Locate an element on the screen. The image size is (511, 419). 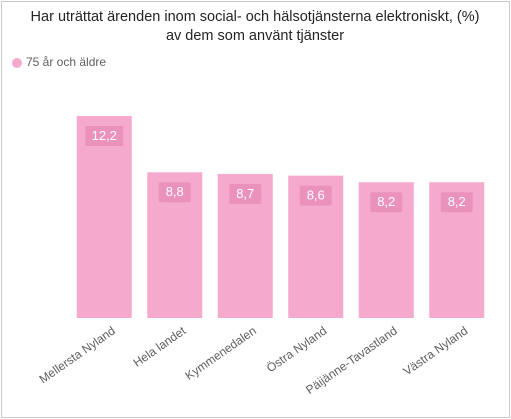
data-label: 8,7 is located at coordinates (245, 193).